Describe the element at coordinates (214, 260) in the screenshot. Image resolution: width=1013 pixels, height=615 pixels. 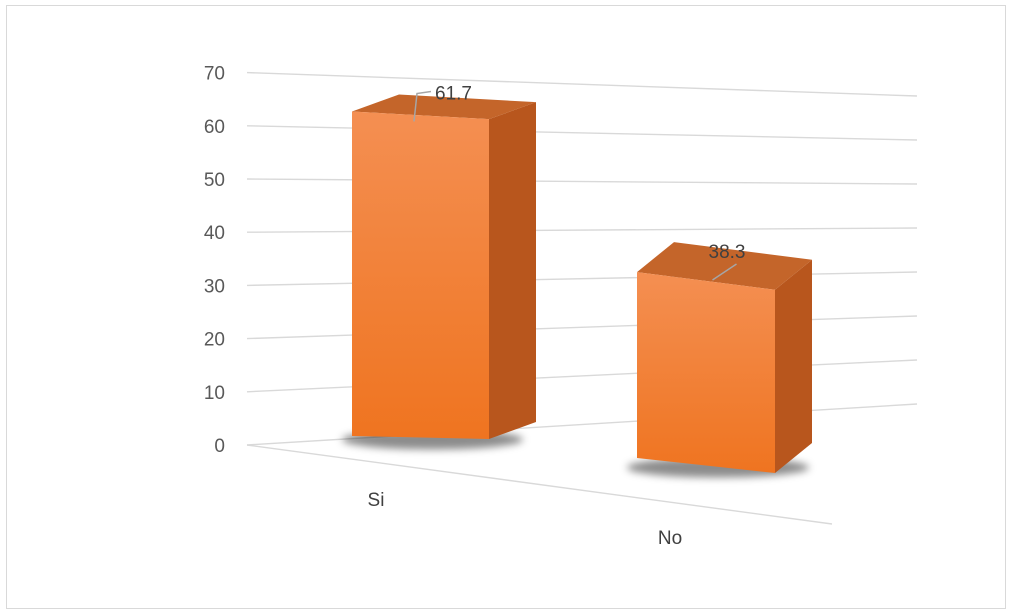
I see `y-axis-ticks: 0 10 20 30 40 50 60 70` at that location.